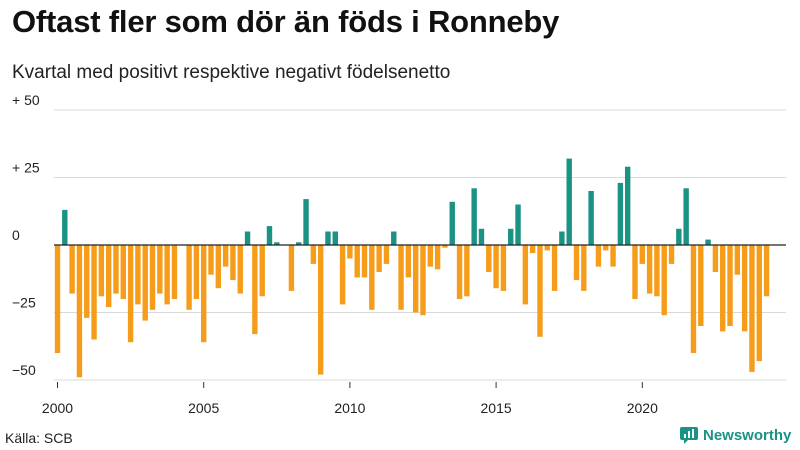 The width and height of the screenshot is (800, 450). I want to click on chart-title: Oftast fler som dör än föds i Ronneby, so click(286, 21).